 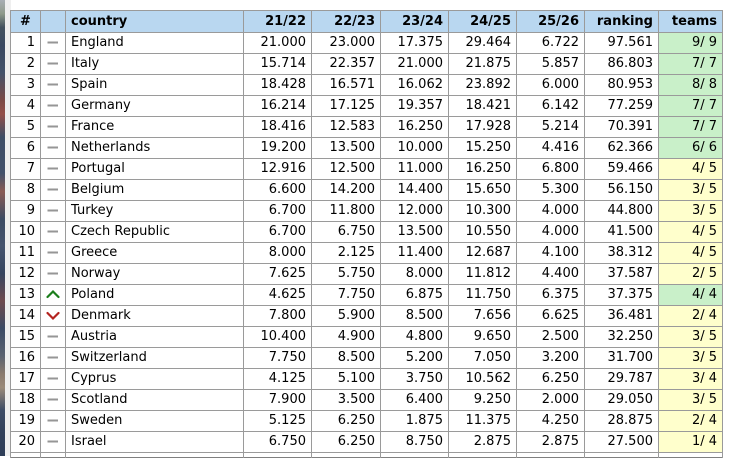 I want to click on column-header-2425: 24/25, so click(x=482, y=21).